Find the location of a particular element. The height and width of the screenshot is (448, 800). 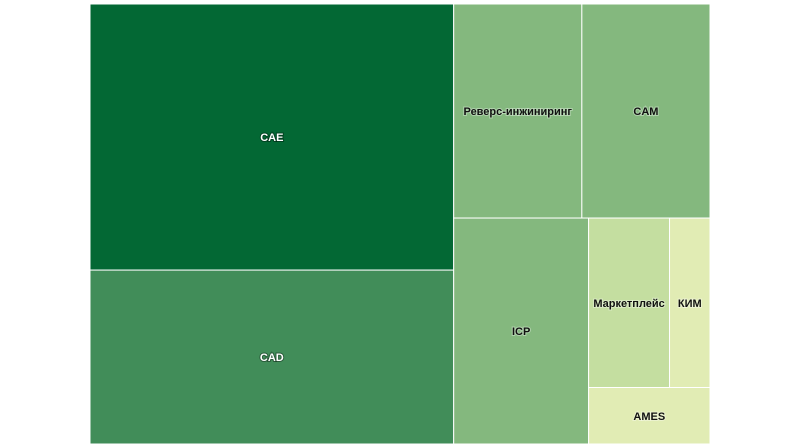

tile-0-label: CAE is located at coordinates (271, 138).